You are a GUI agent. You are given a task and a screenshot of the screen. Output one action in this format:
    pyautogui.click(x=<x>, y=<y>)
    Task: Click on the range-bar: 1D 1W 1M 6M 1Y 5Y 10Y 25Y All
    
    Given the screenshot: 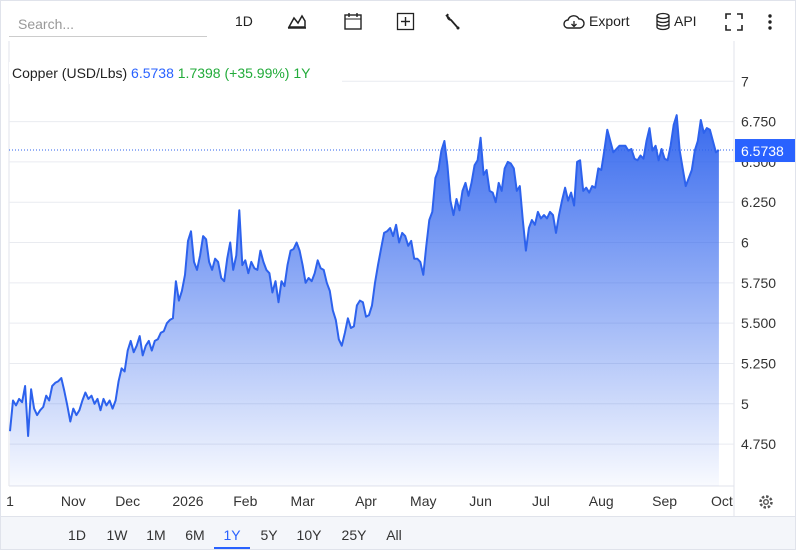 What is the action you would take?
    pyautogui.click(x=398, y=532)
    